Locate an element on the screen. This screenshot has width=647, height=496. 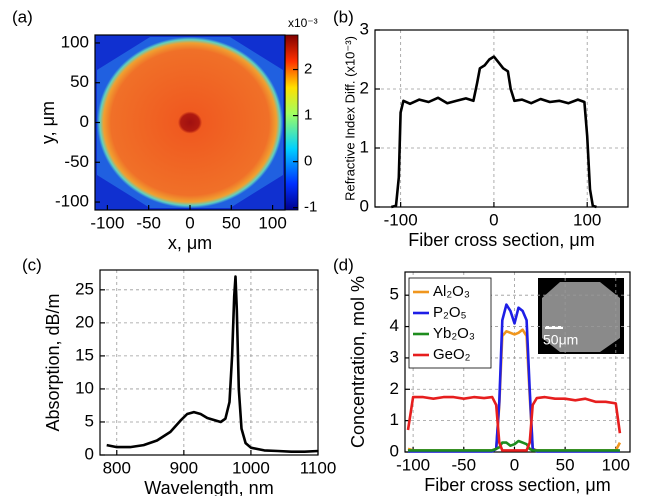
legend-label: GeO₂ is located at coordinates (452, 354).